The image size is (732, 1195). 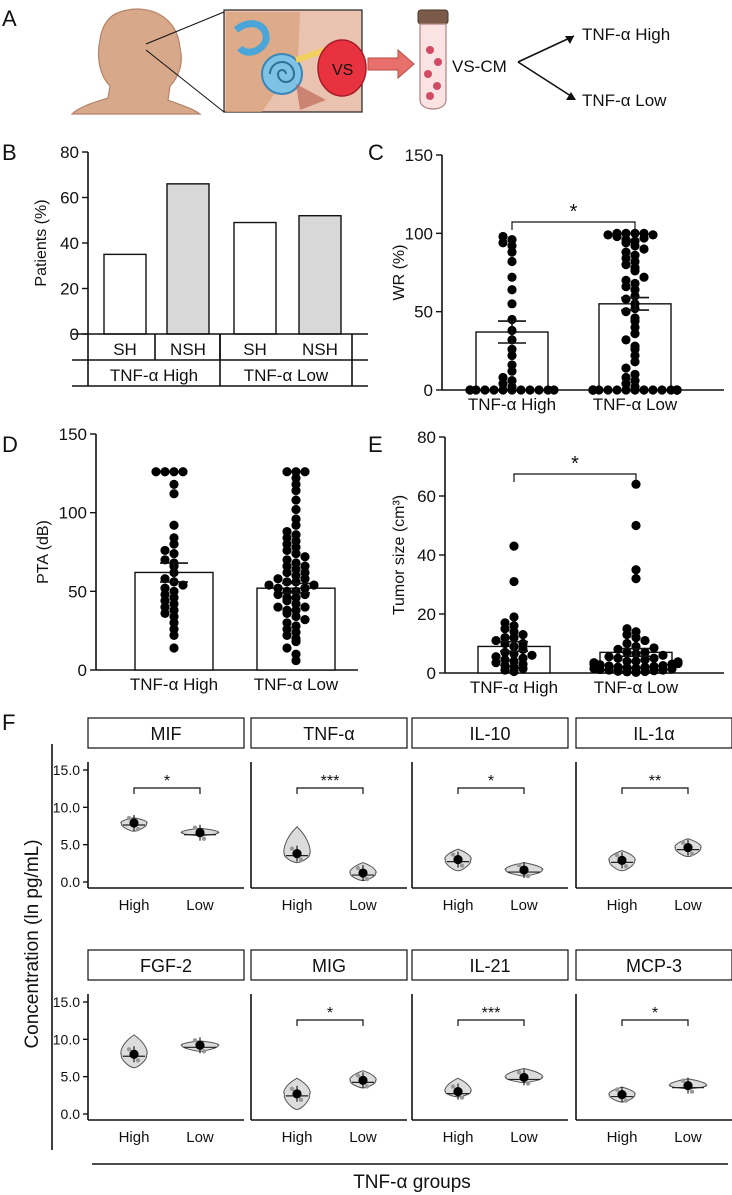 What do you see at coordinates (180, 559) in the screenshot?
I see `panel-d-dot-bar-chart: D 0 50 100 150 PTA (dB) TNF-α High TNF-α Low` at bounding box center [180, 559].